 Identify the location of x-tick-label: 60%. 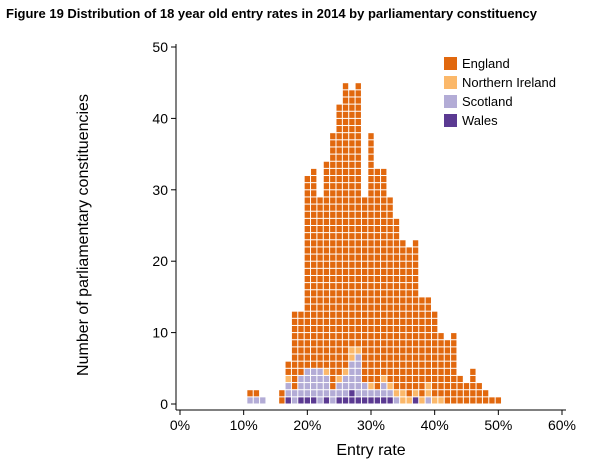
(562, 425).